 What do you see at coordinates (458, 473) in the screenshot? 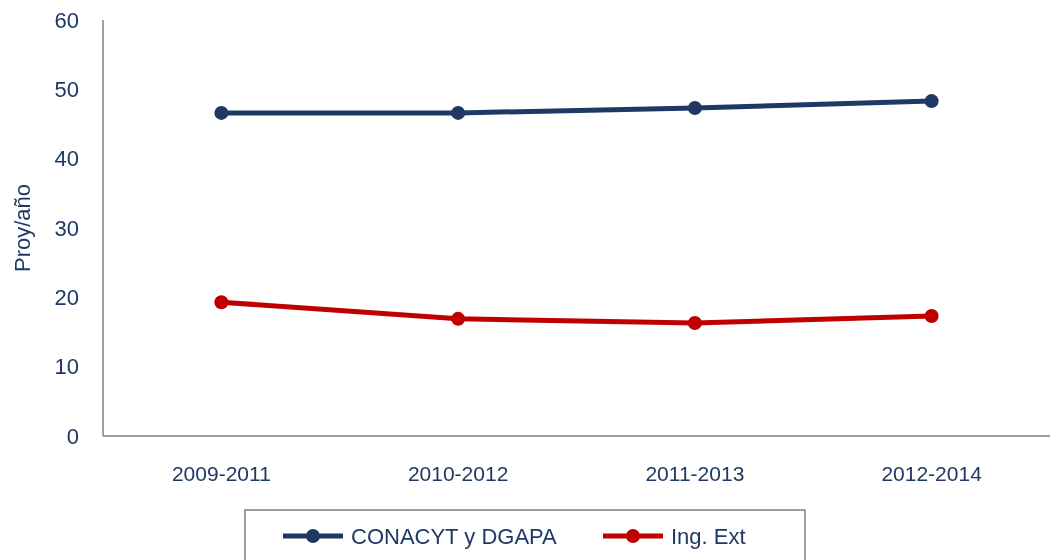
I see `x-tick-label: 2010-2012` at bounding box center [458, 473].